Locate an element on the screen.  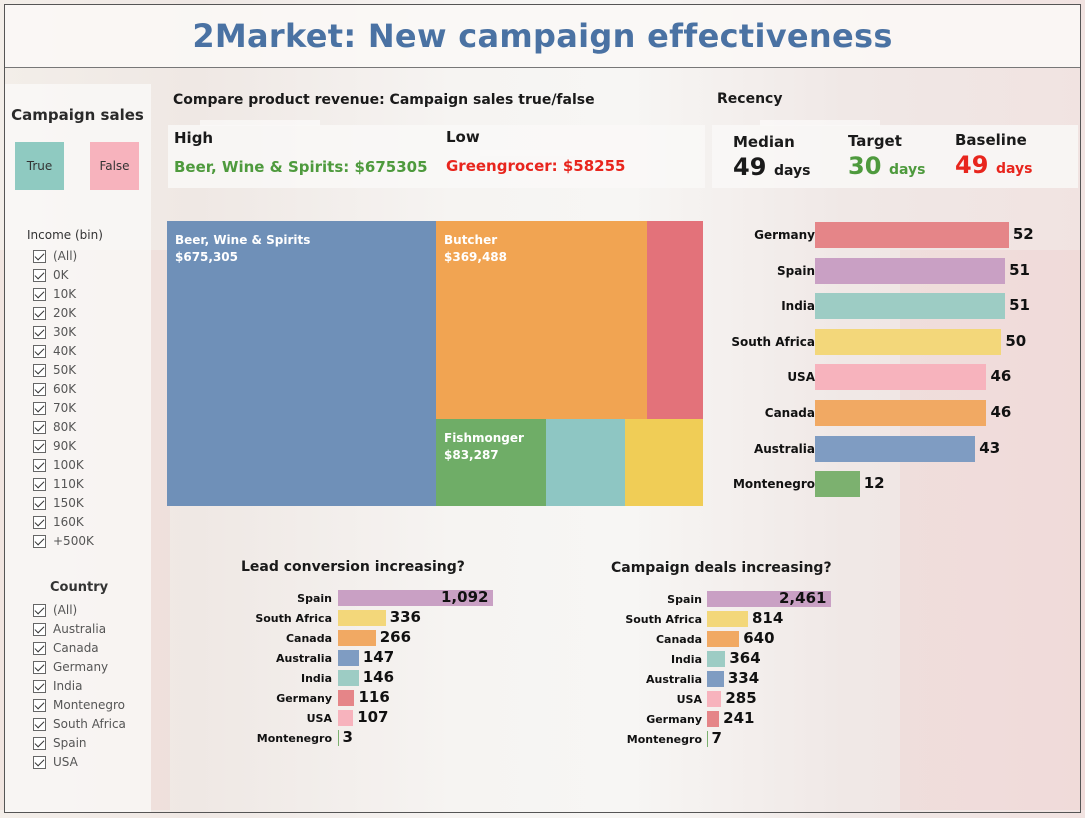
income-option-30k: 30K is located at coordinates (54, 332).